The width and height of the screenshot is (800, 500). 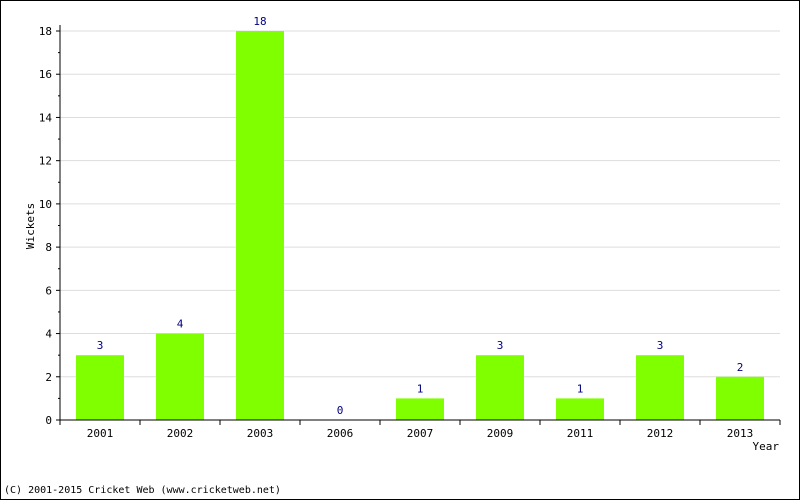 I want to click on y-tick-label: 18, so click(x=45, y=31).